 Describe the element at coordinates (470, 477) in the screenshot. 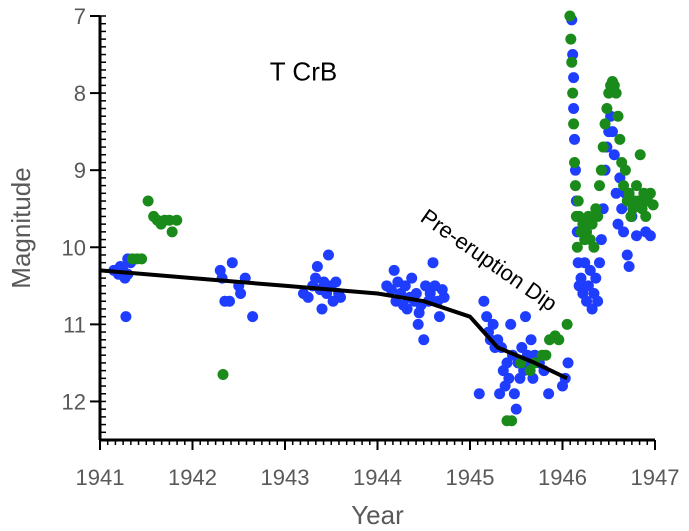

I see `x-tick-label: 1945` at that location.